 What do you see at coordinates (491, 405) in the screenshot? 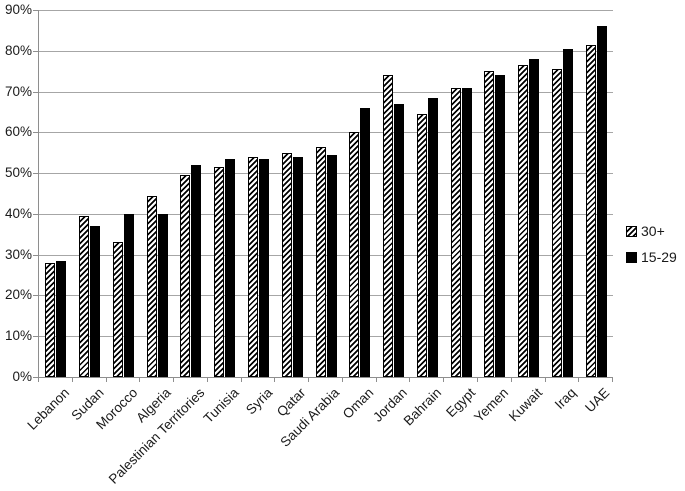
I see `x-axis-label-yemen: Yemen` at bounding box center [491, 405].